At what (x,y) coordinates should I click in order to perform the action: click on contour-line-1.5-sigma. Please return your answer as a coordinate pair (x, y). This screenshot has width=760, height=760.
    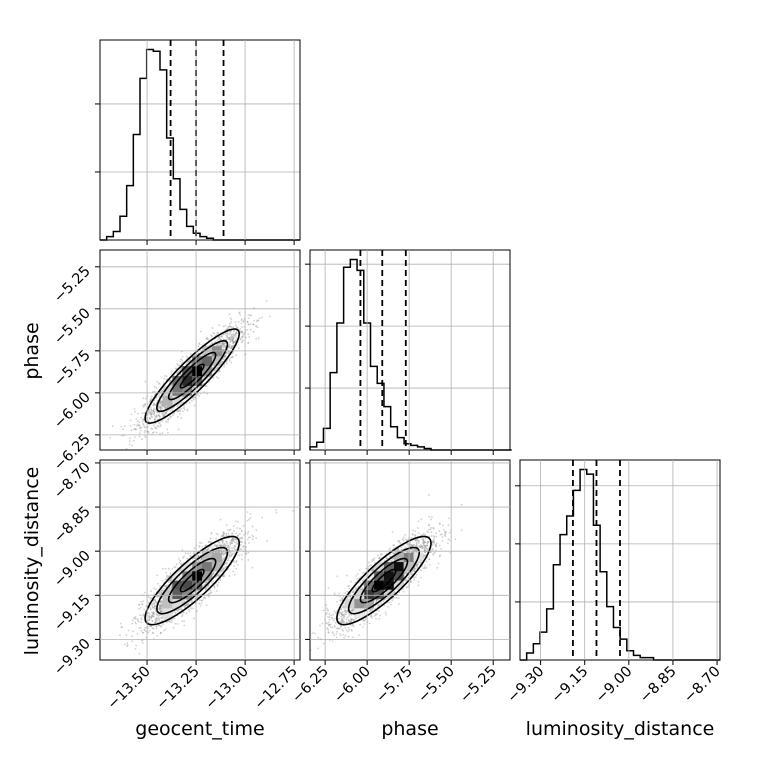
    Looking at the image, I should click on (192, 376).